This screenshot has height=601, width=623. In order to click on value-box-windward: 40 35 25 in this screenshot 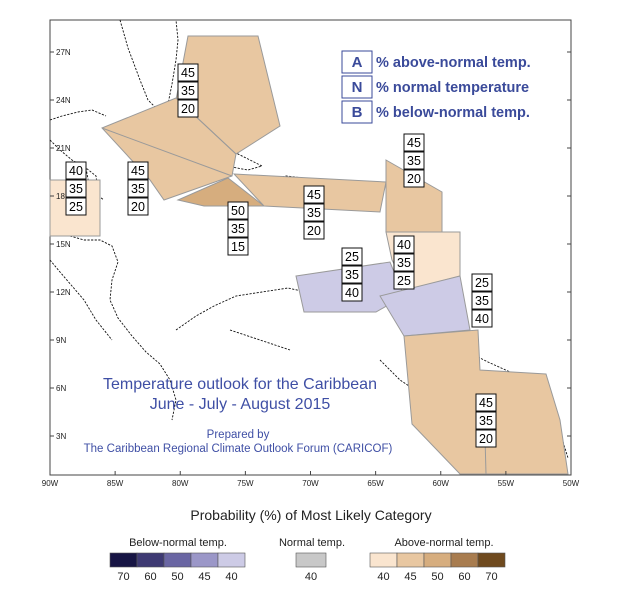, I will do `click(404, 262)`.